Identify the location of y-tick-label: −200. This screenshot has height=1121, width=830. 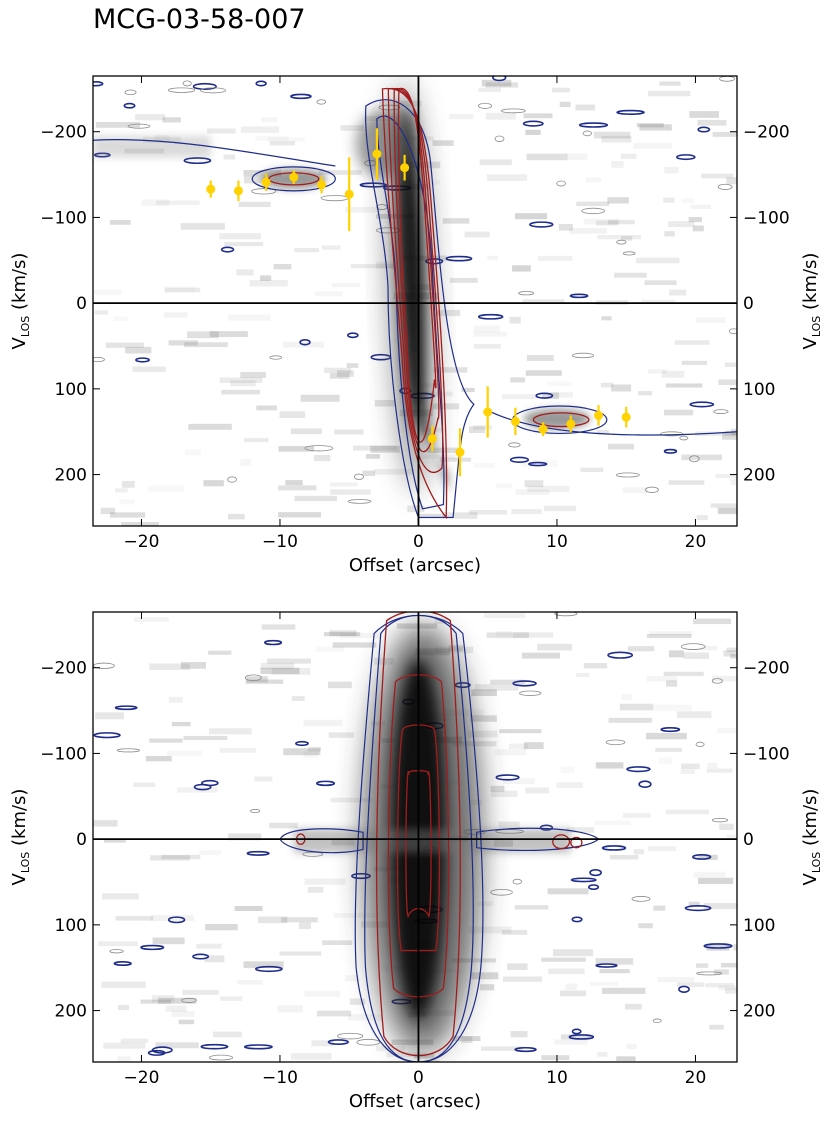
(63, 669).